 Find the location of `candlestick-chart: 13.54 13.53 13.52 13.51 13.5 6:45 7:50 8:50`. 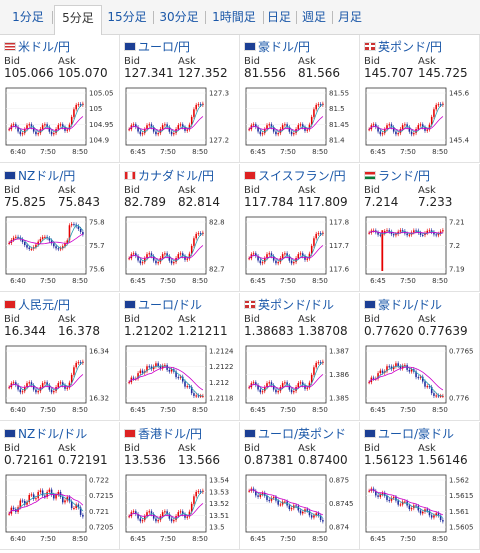

candlestick-chart: 13.54 13.53 13.52 13.51 13.5 6:45 7:50 8:50 is located at coordinates (180, 510).